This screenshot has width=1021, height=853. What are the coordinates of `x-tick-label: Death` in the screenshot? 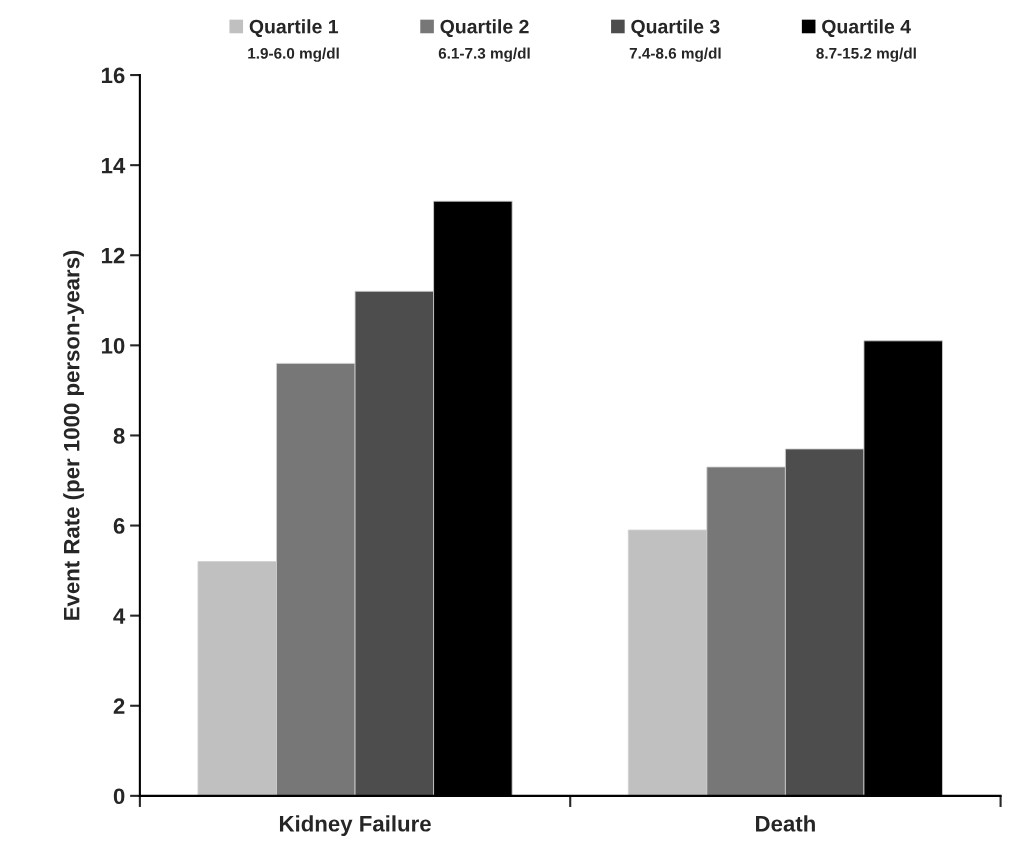 It's located at (785, 823).